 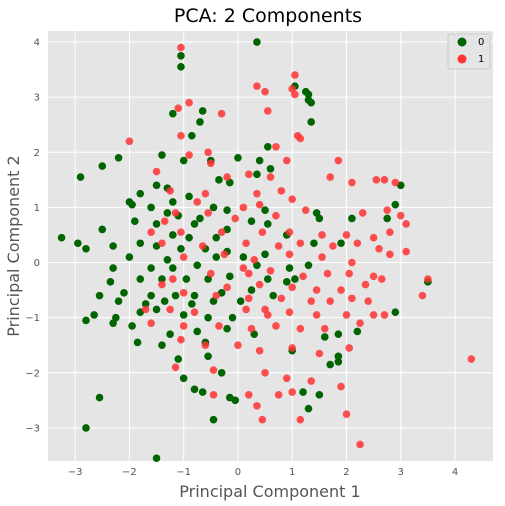 What do you see at coordinates (37, 98) in the screenshot?
I see `y-tick-label: 3` at bounding box center [37, 98].